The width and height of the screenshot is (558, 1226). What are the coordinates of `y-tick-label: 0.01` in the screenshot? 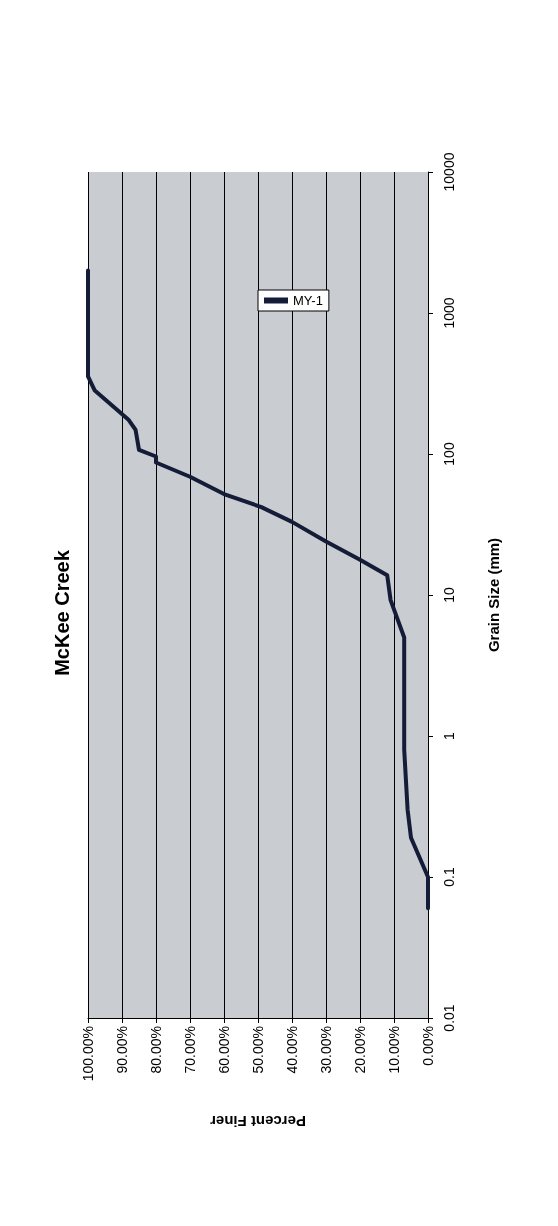 It's located at (449, 1018).